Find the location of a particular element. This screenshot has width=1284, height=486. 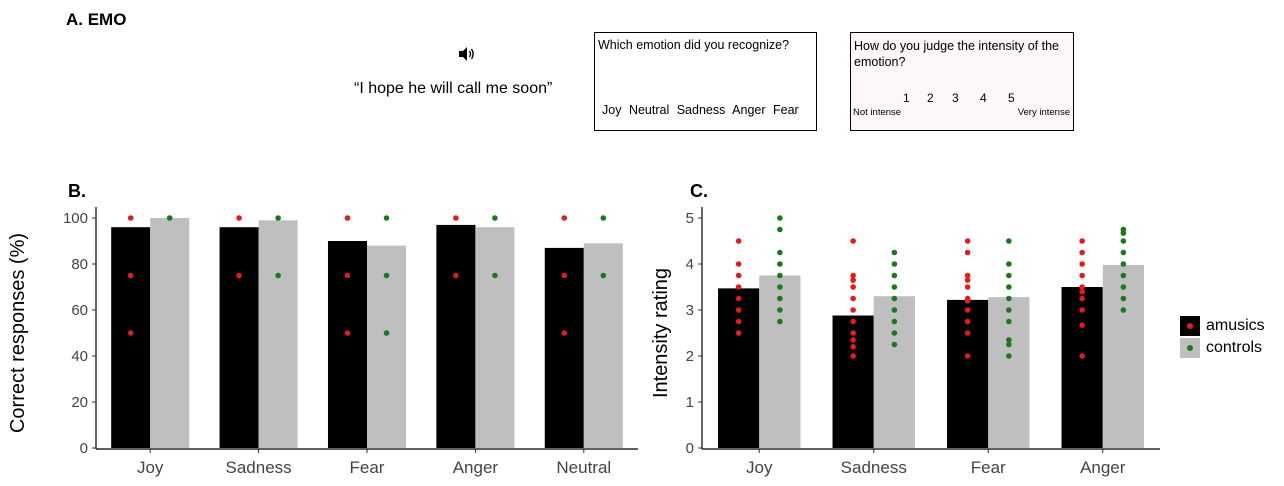

chart-b-ytick-label-60: 60 is located at coordinates (79, 310).